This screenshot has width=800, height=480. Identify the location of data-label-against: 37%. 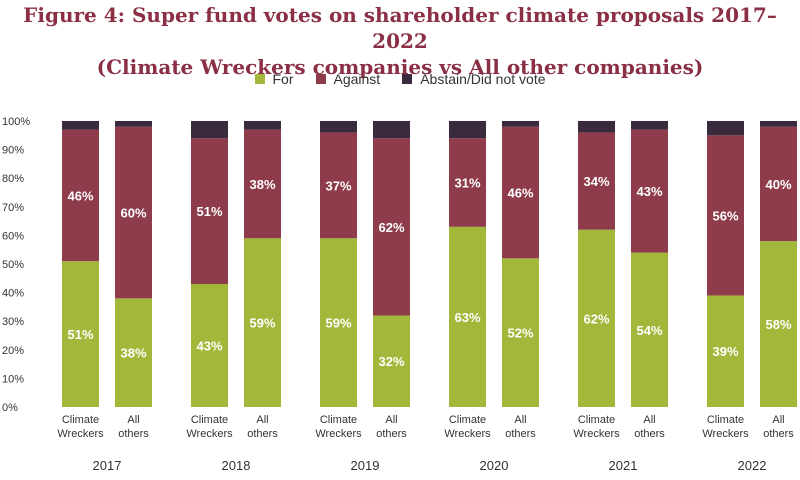
(338, 185).